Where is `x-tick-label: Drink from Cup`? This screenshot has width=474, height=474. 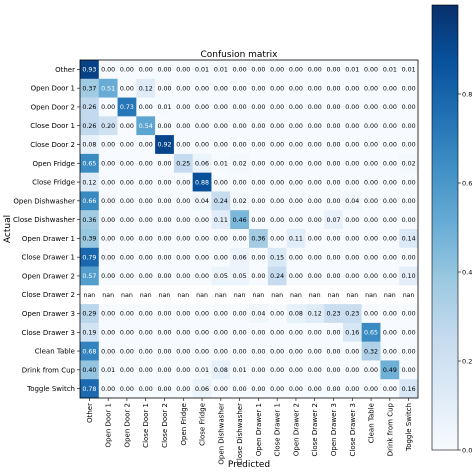 x-tick-label: Drink from Cup is located at coordinates (390, 429).